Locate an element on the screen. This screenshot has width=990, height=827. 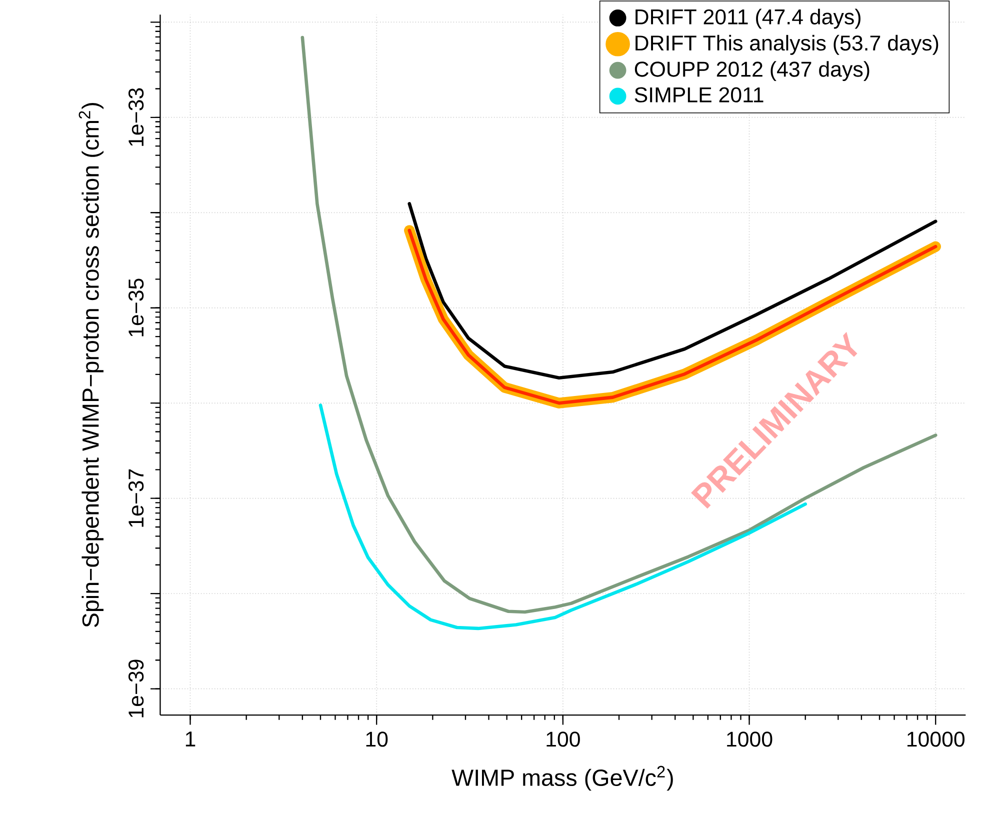
y-tick-label: 1e−33 is located at coordinates (136, 117).